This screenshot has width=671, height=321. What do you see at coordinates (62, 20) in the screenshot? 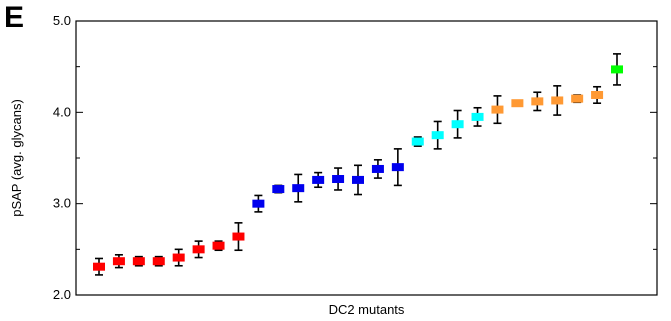
I see `y-tick-label: 5.0` at bounding box center [62, 20].